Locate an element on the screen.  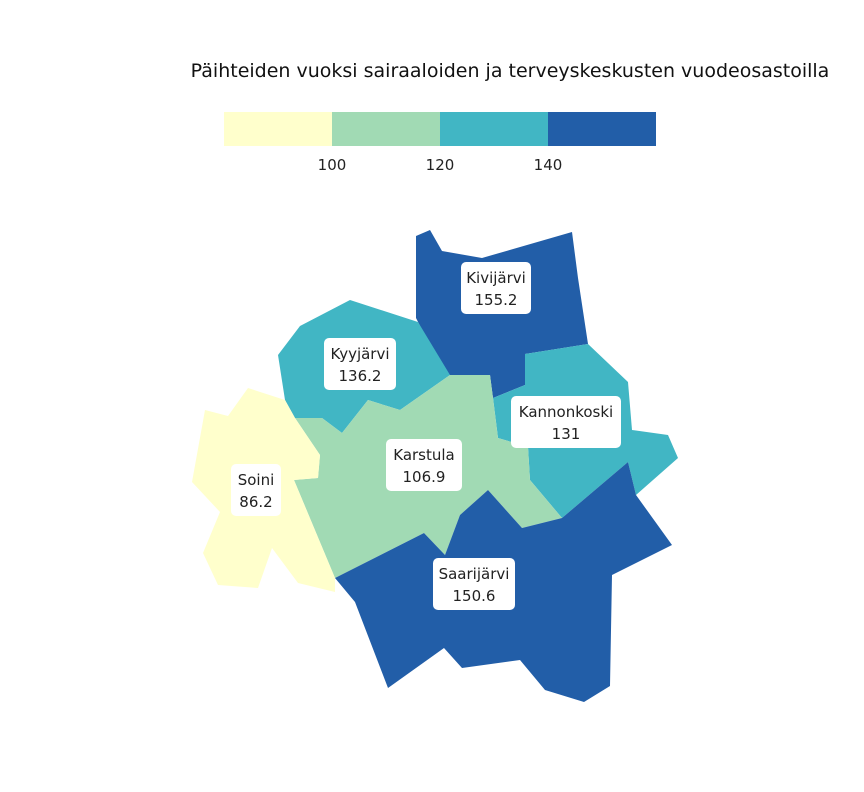
region-value-kyyjarvi: 136.2 is located at coordinates (360, 376).